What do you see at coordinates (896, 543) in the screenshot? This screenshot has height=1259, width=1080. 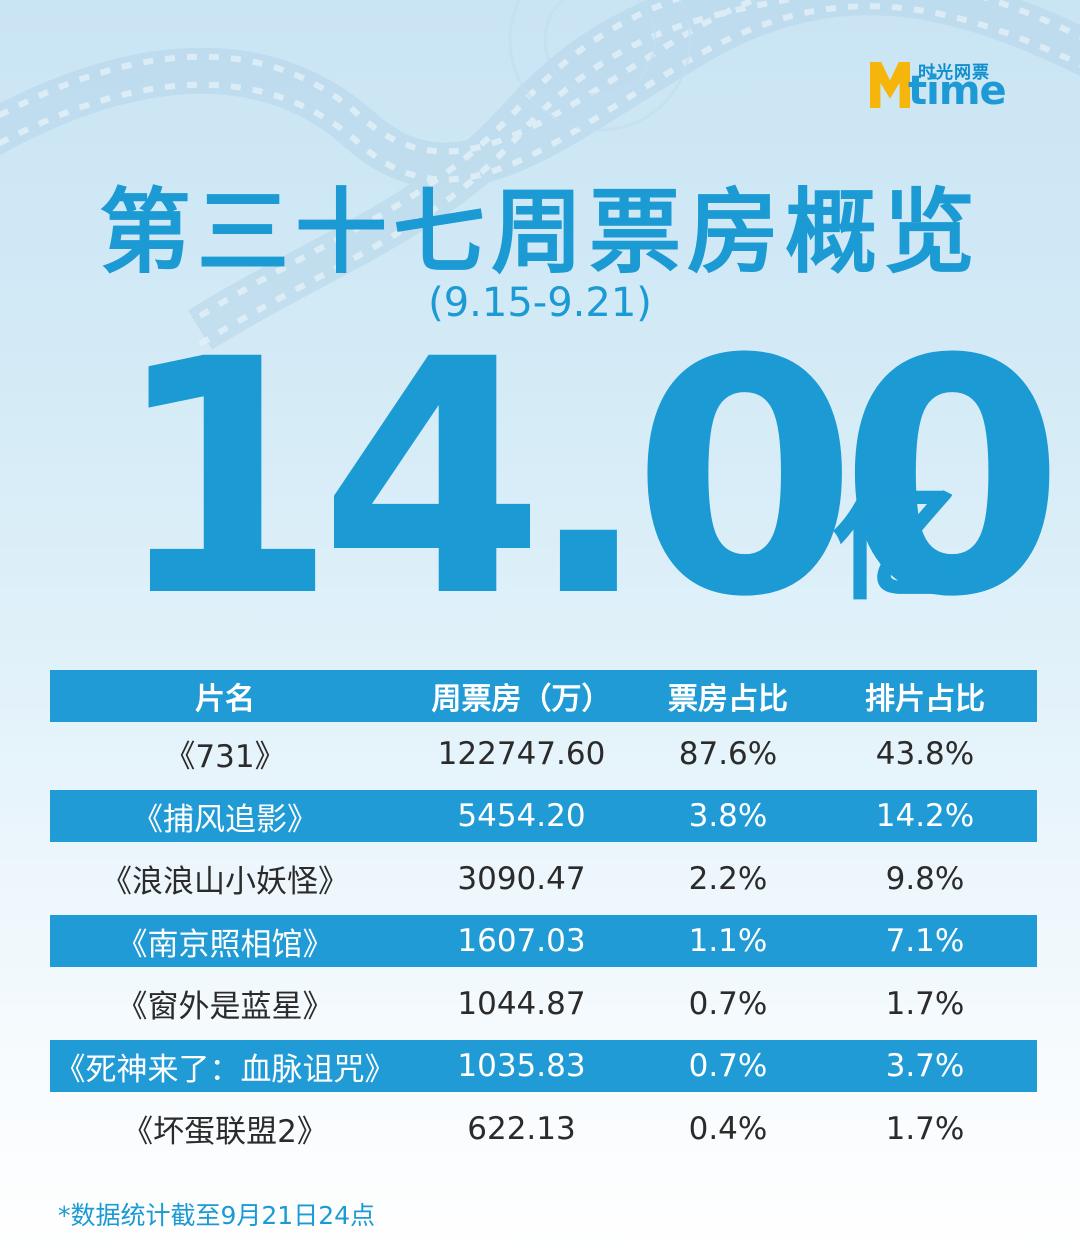 I see `total-box-office-unit: 亿` at bounding box center [896, 543].